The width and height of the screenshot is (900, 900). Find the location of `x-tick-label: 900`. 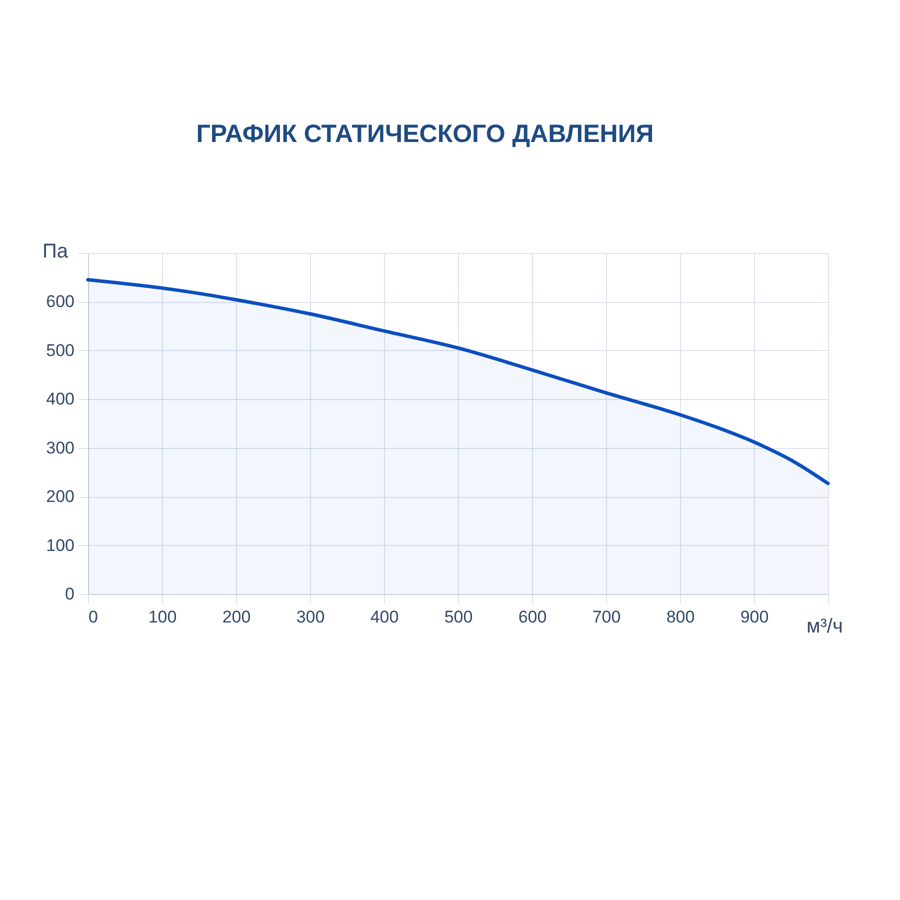

x-tick-label: 900 is located at coordinates (754, 617).